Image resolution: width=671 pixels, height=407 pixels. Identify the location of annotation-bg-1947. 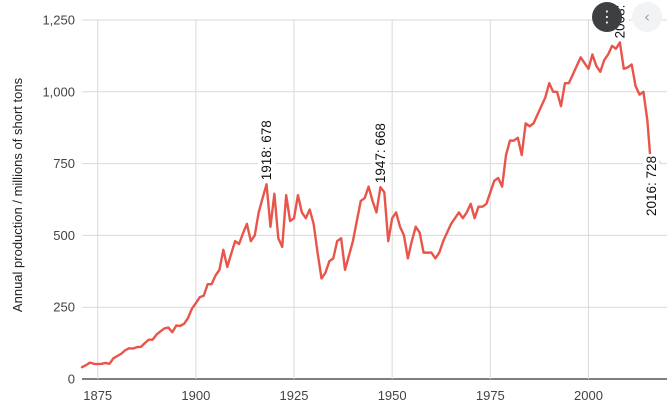
(380, 153).